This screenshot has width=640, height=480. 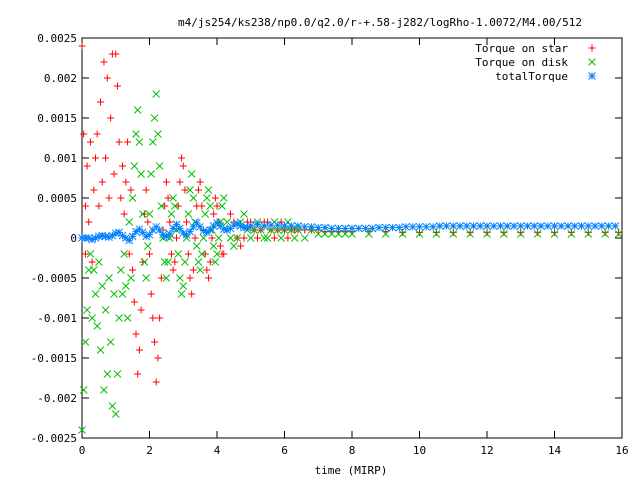 I want to click on y-tick-label: -0.001, so click(x=57, y=318).